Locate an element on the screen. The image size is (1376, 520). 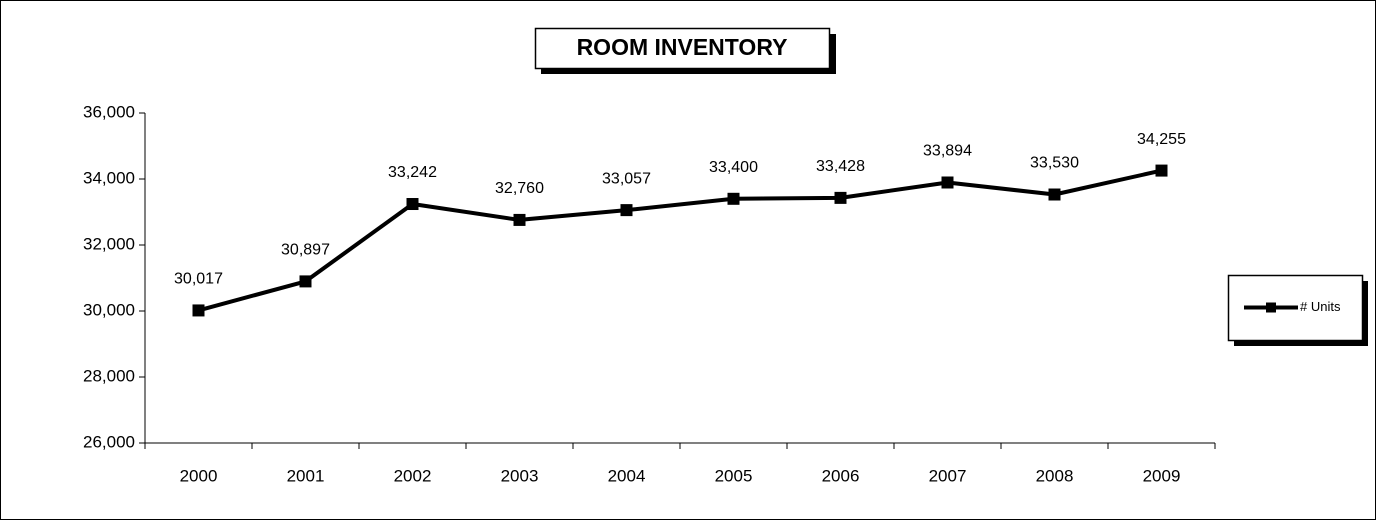
y-tick-label: 26,000 is located at coordinates (109, 441).